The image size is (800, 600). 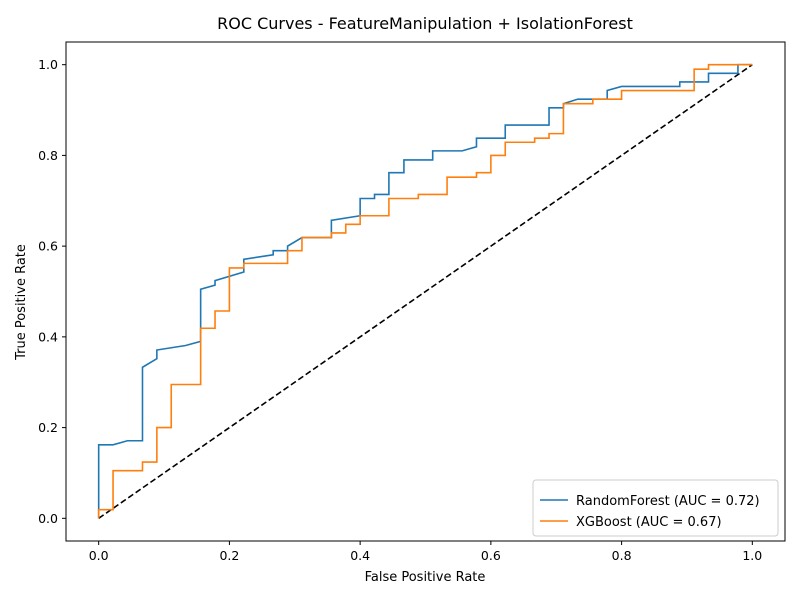 I want to click on x-tick-label: 0.4, so click(x=360, y=555).